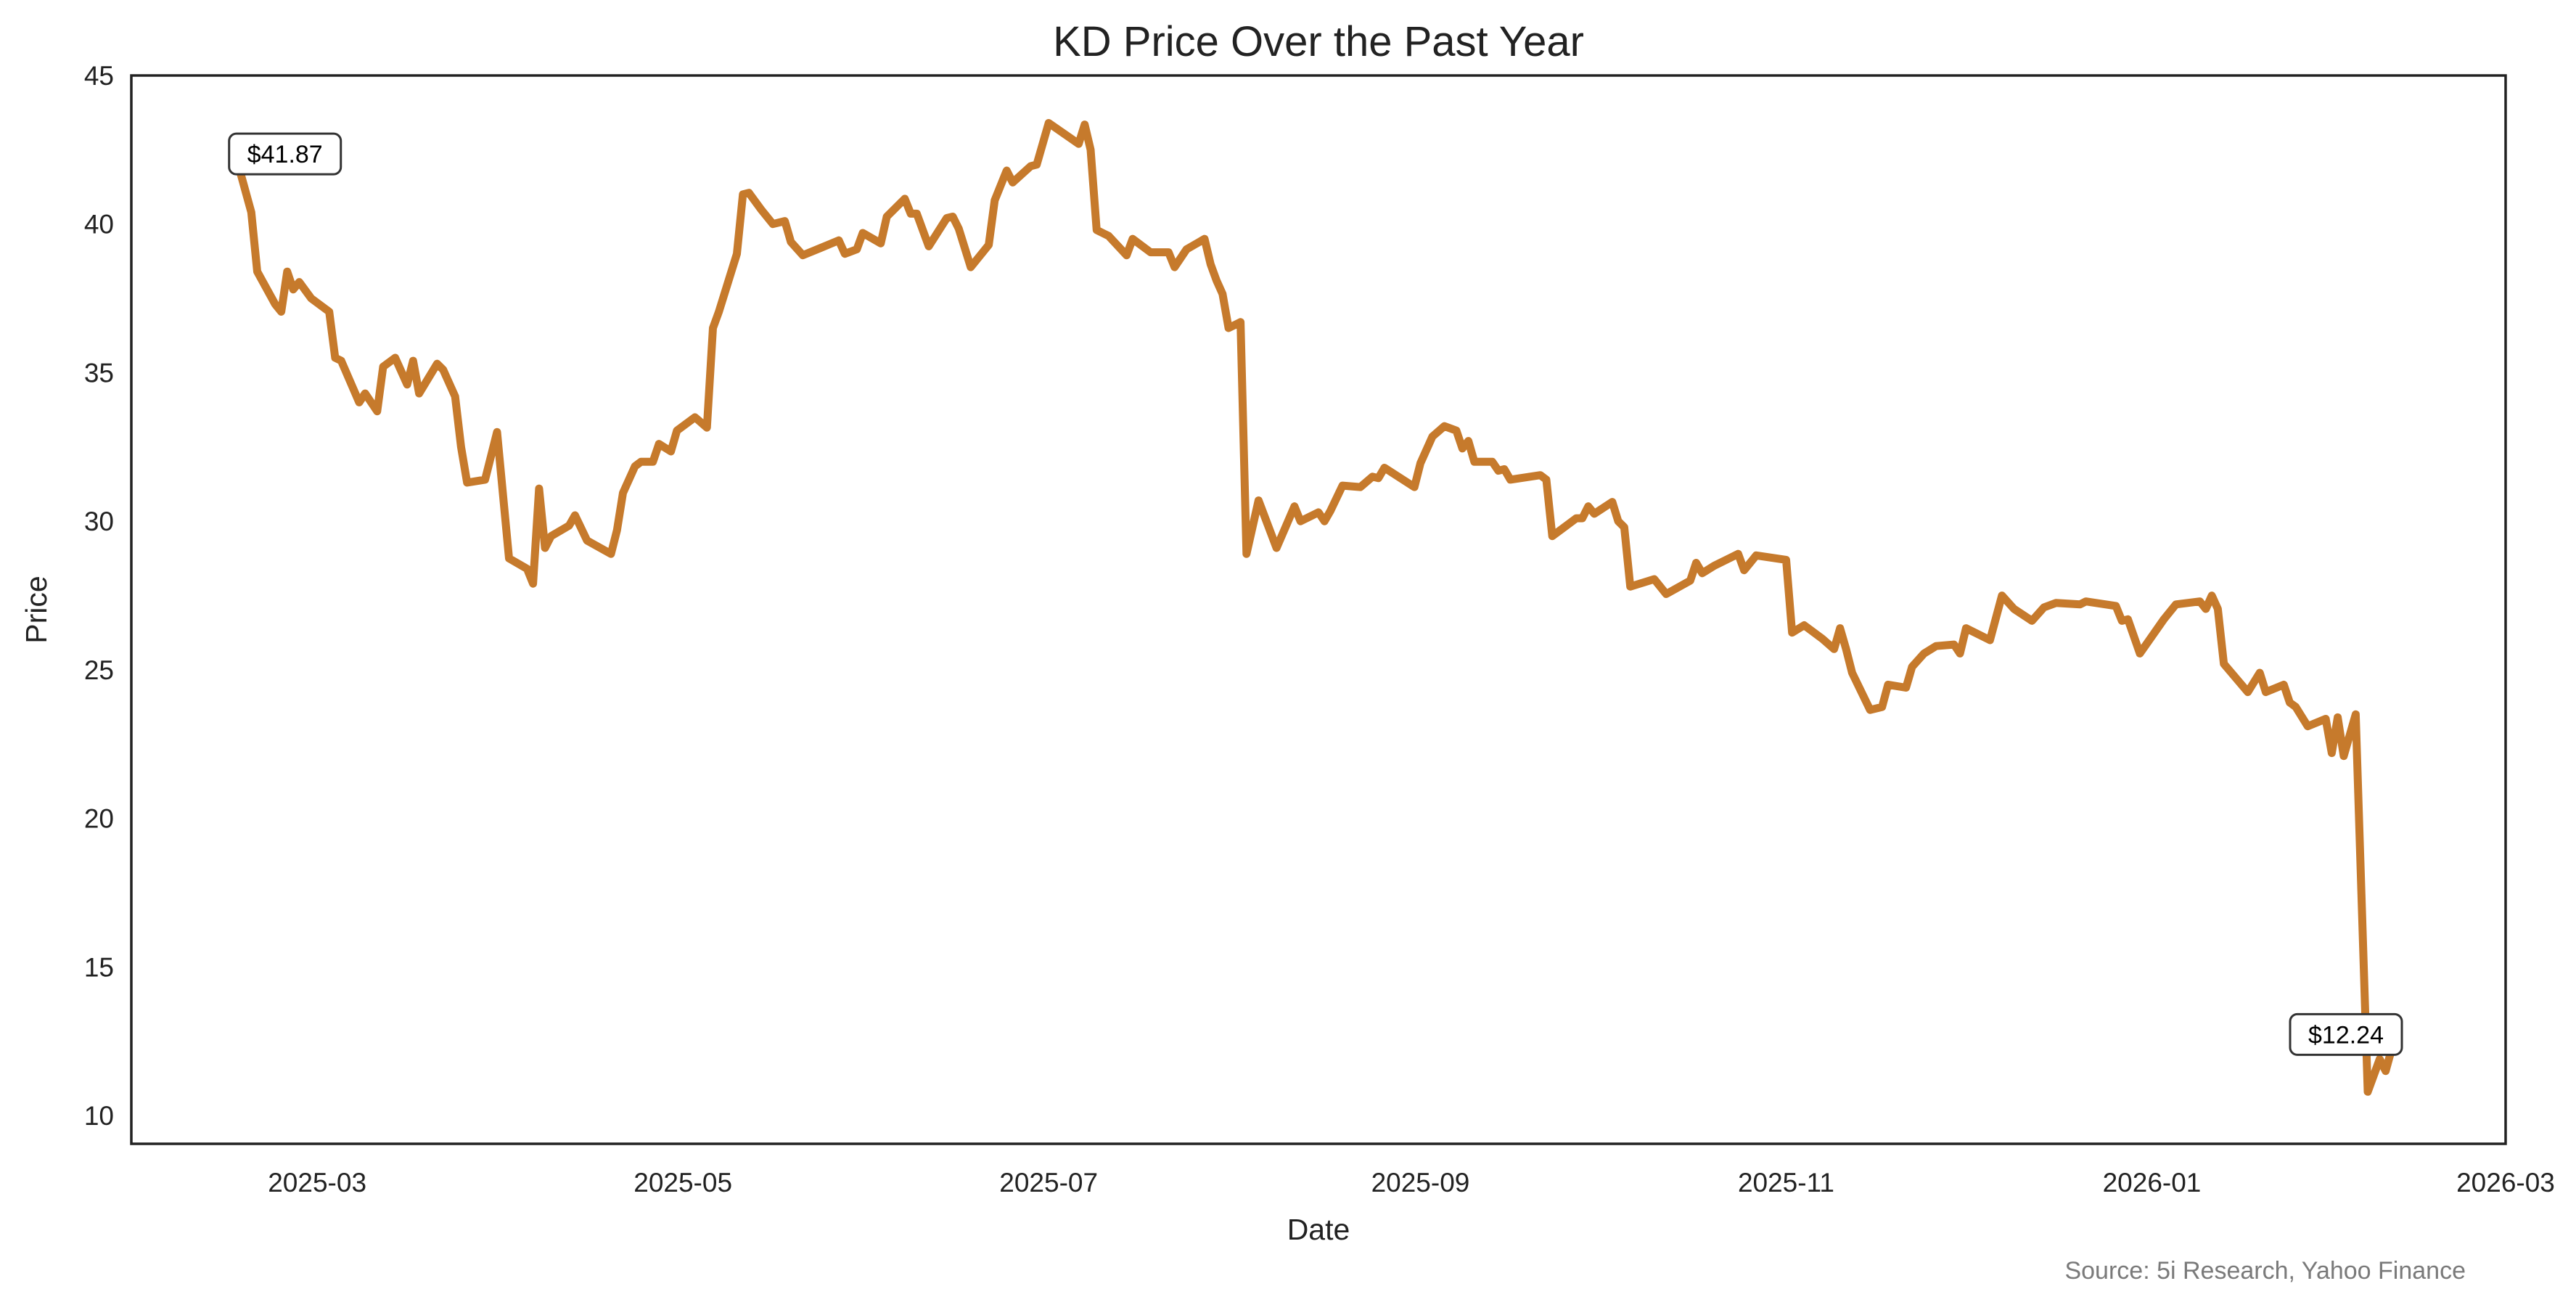 The width and height of the screenshot is (2576, 1310). Describe the element at coordinates (2265, 1271) in the screenshot. I see `source-note: Source: 5i Research, Yahoo Finance` at that location.